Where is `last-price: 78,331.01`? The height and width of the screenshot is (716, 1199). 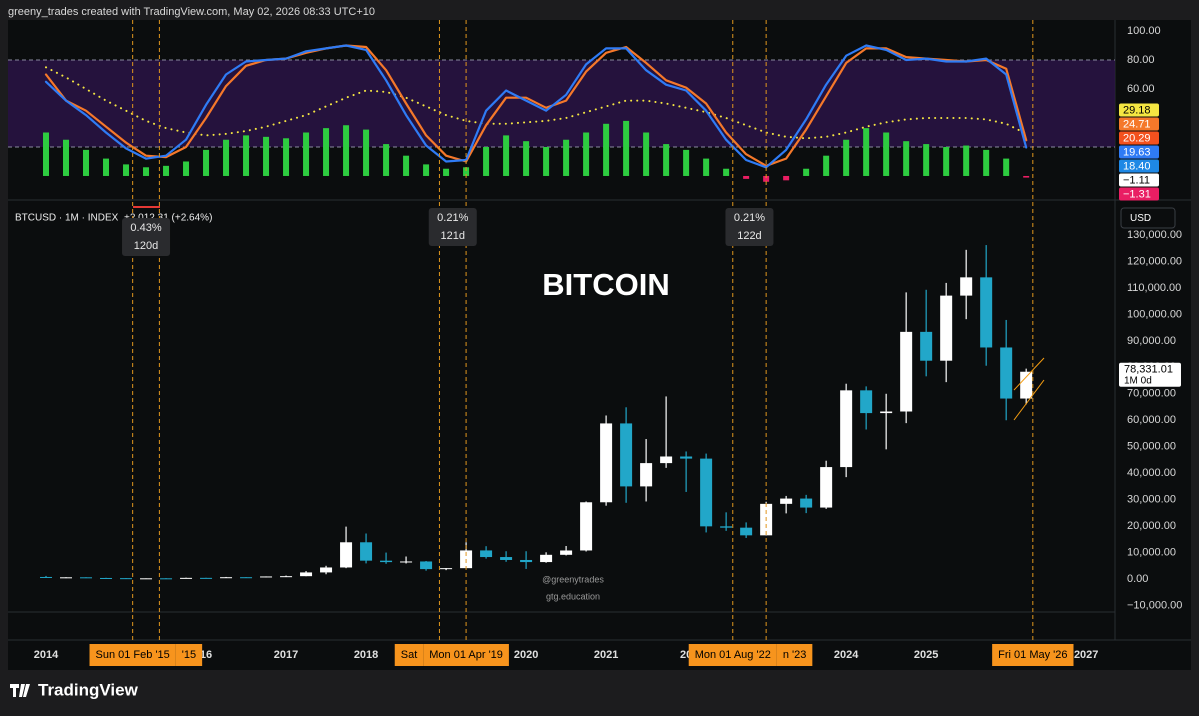 last-price: 78,331.01 is located at coordinates (1148, 370).